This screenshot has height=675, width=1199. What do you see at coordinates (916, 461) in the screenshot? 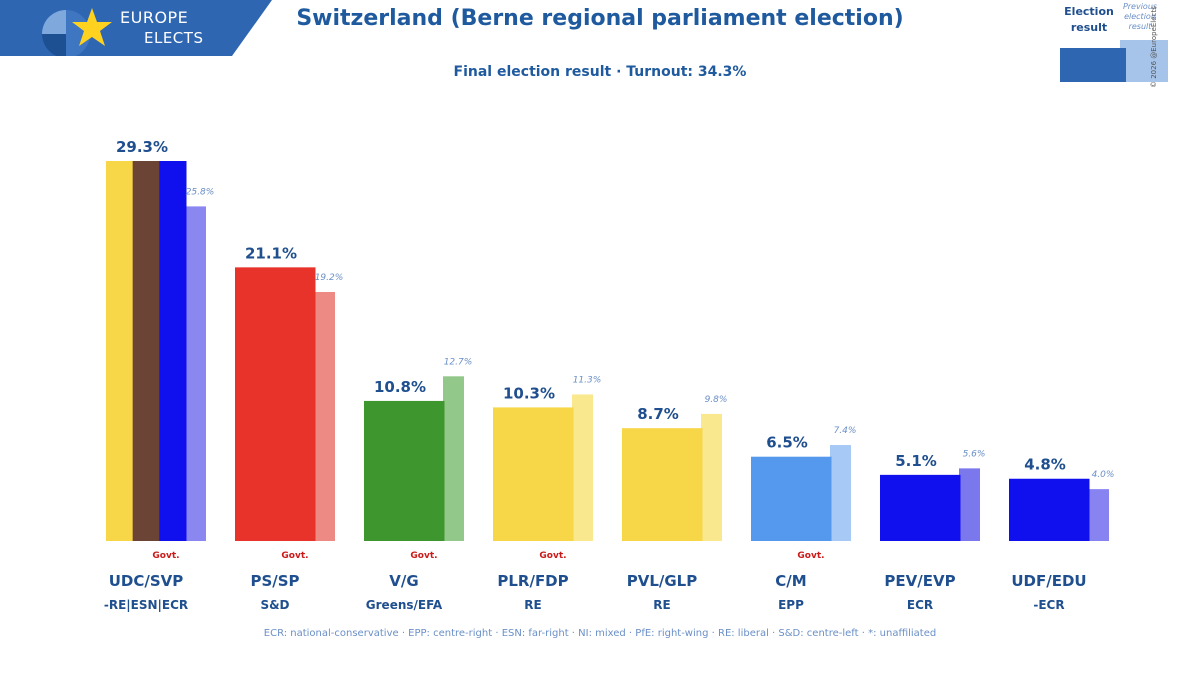
I see `value-label: 5.1%` at bounding box center [916, 461].